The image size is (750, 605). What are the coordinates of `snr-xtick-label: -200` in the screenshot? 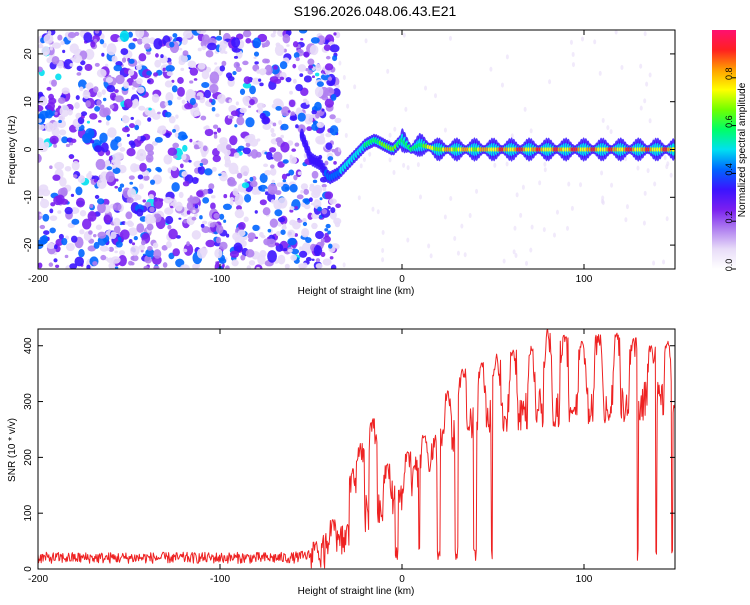 It's located at (38, 579).